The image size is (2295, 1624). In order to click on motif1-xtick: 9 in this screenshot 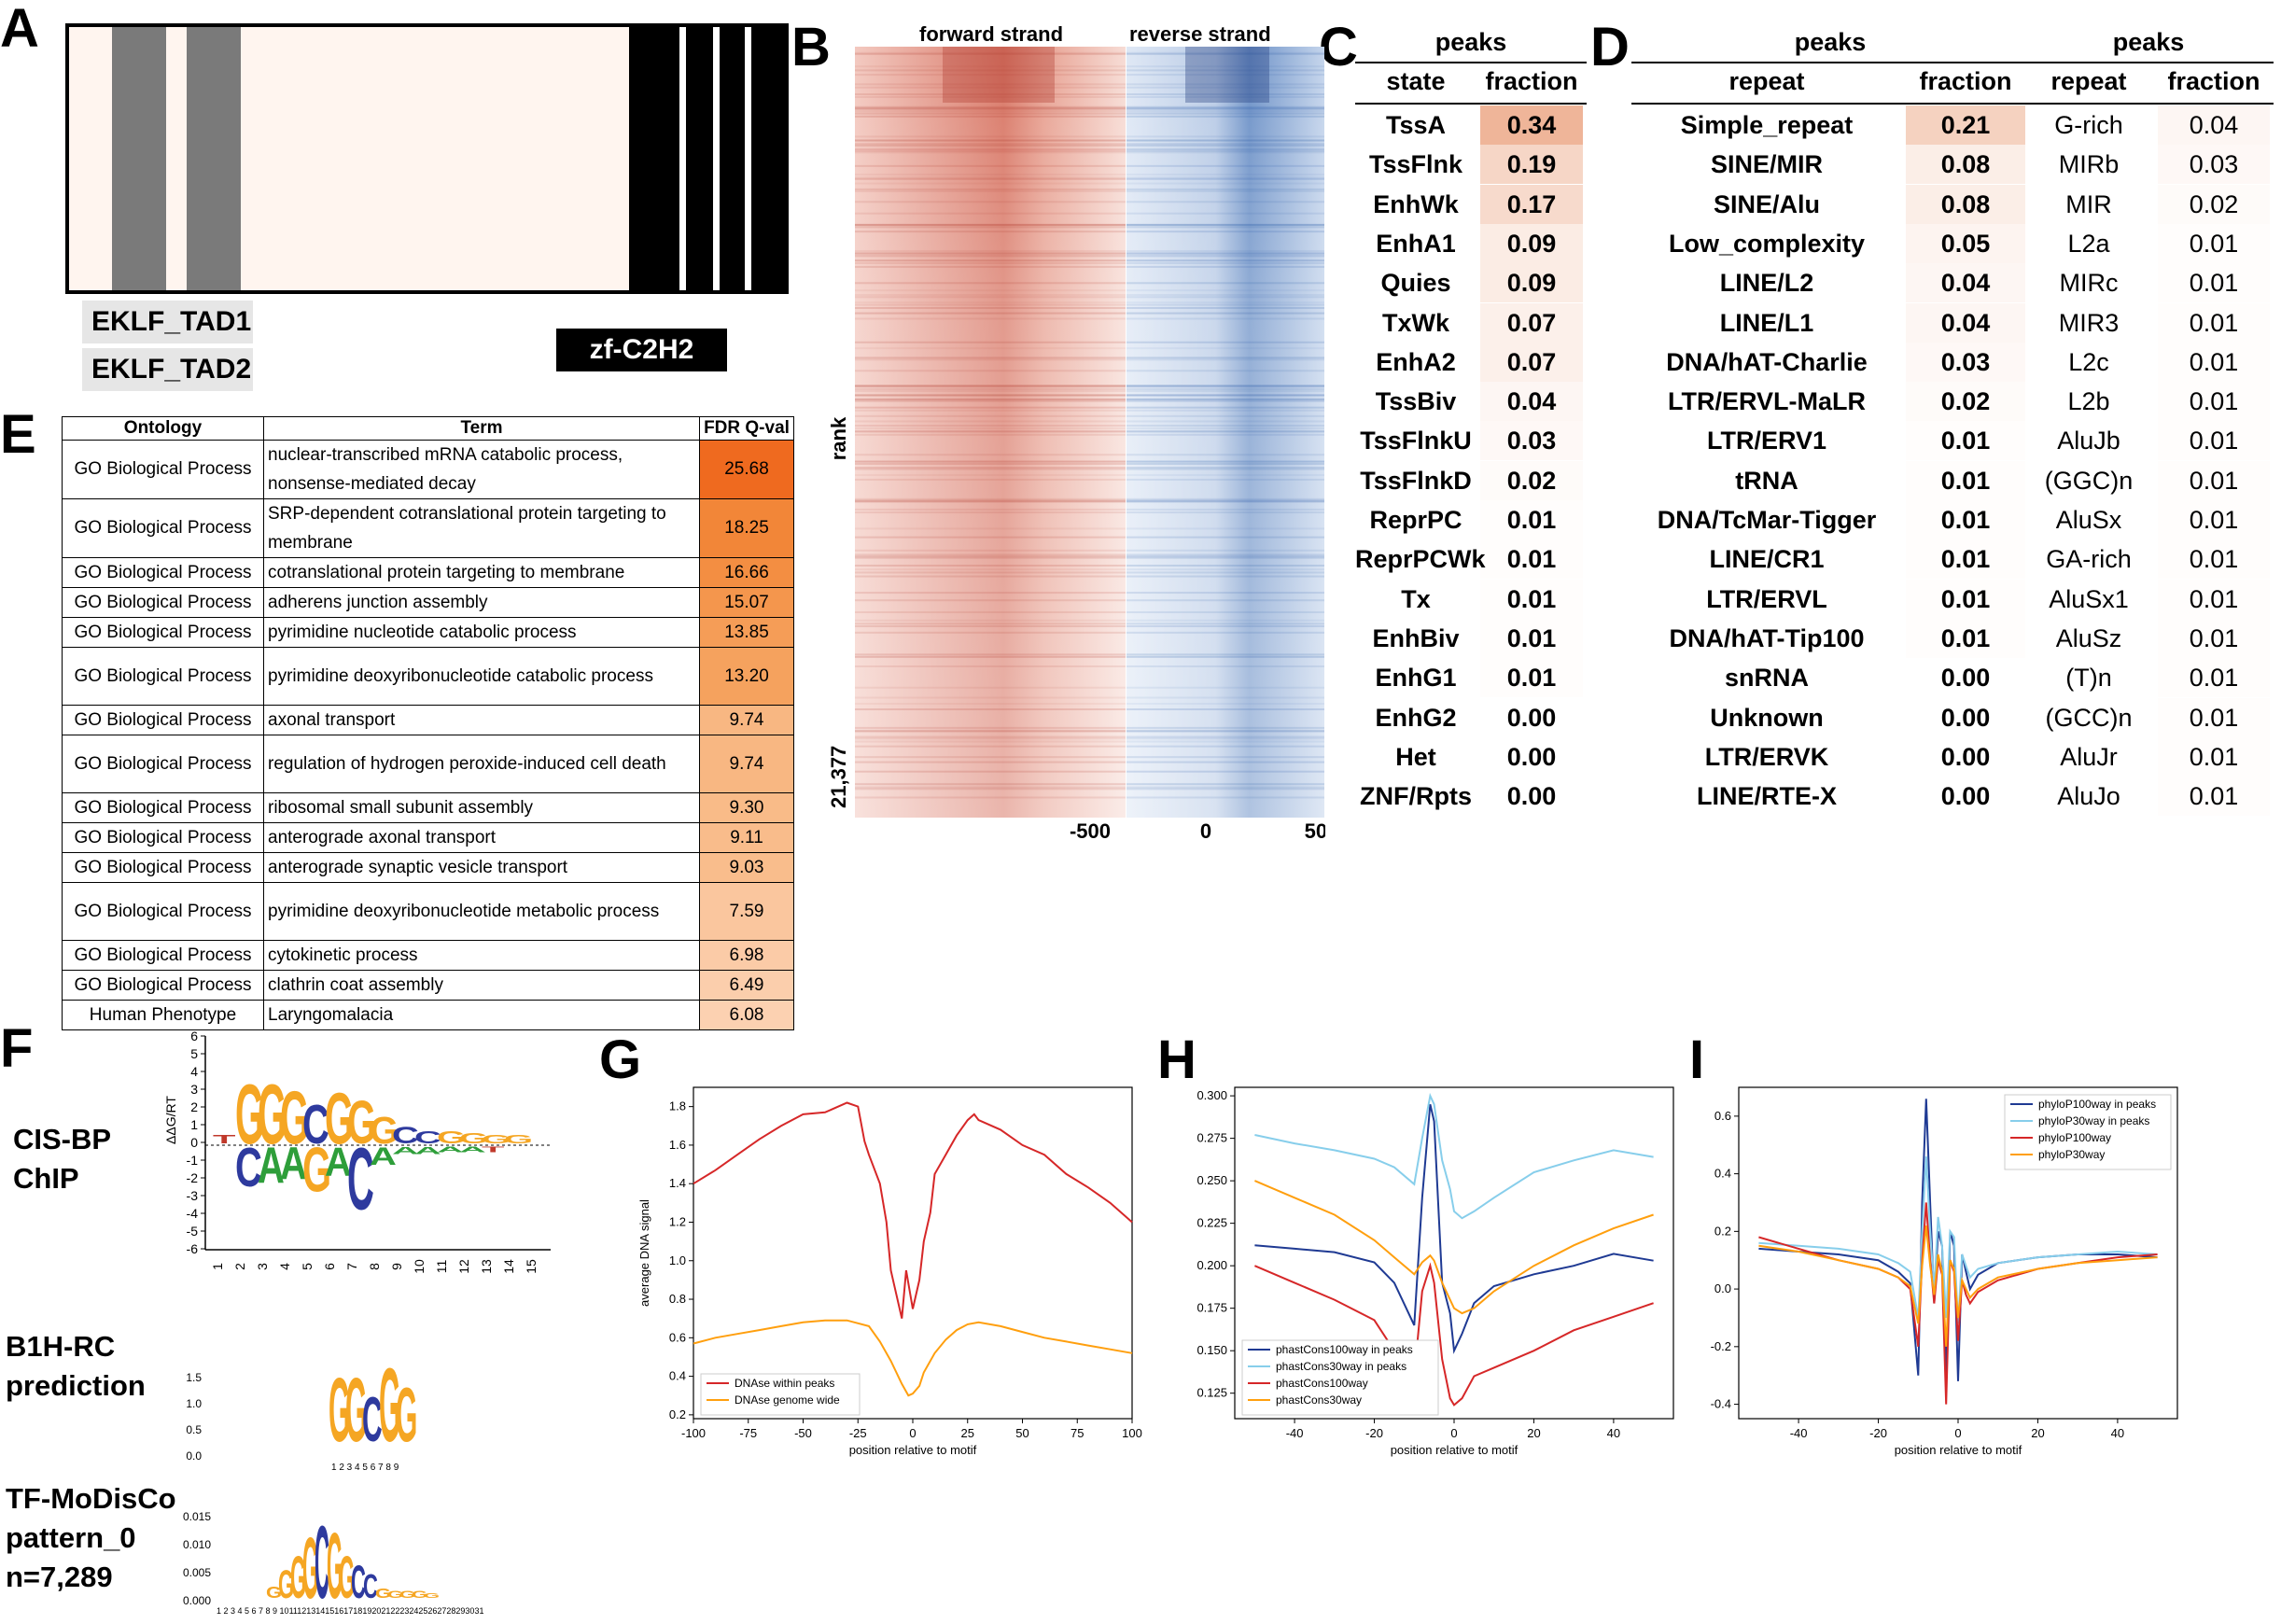, I will do `click(396, 1266)`.